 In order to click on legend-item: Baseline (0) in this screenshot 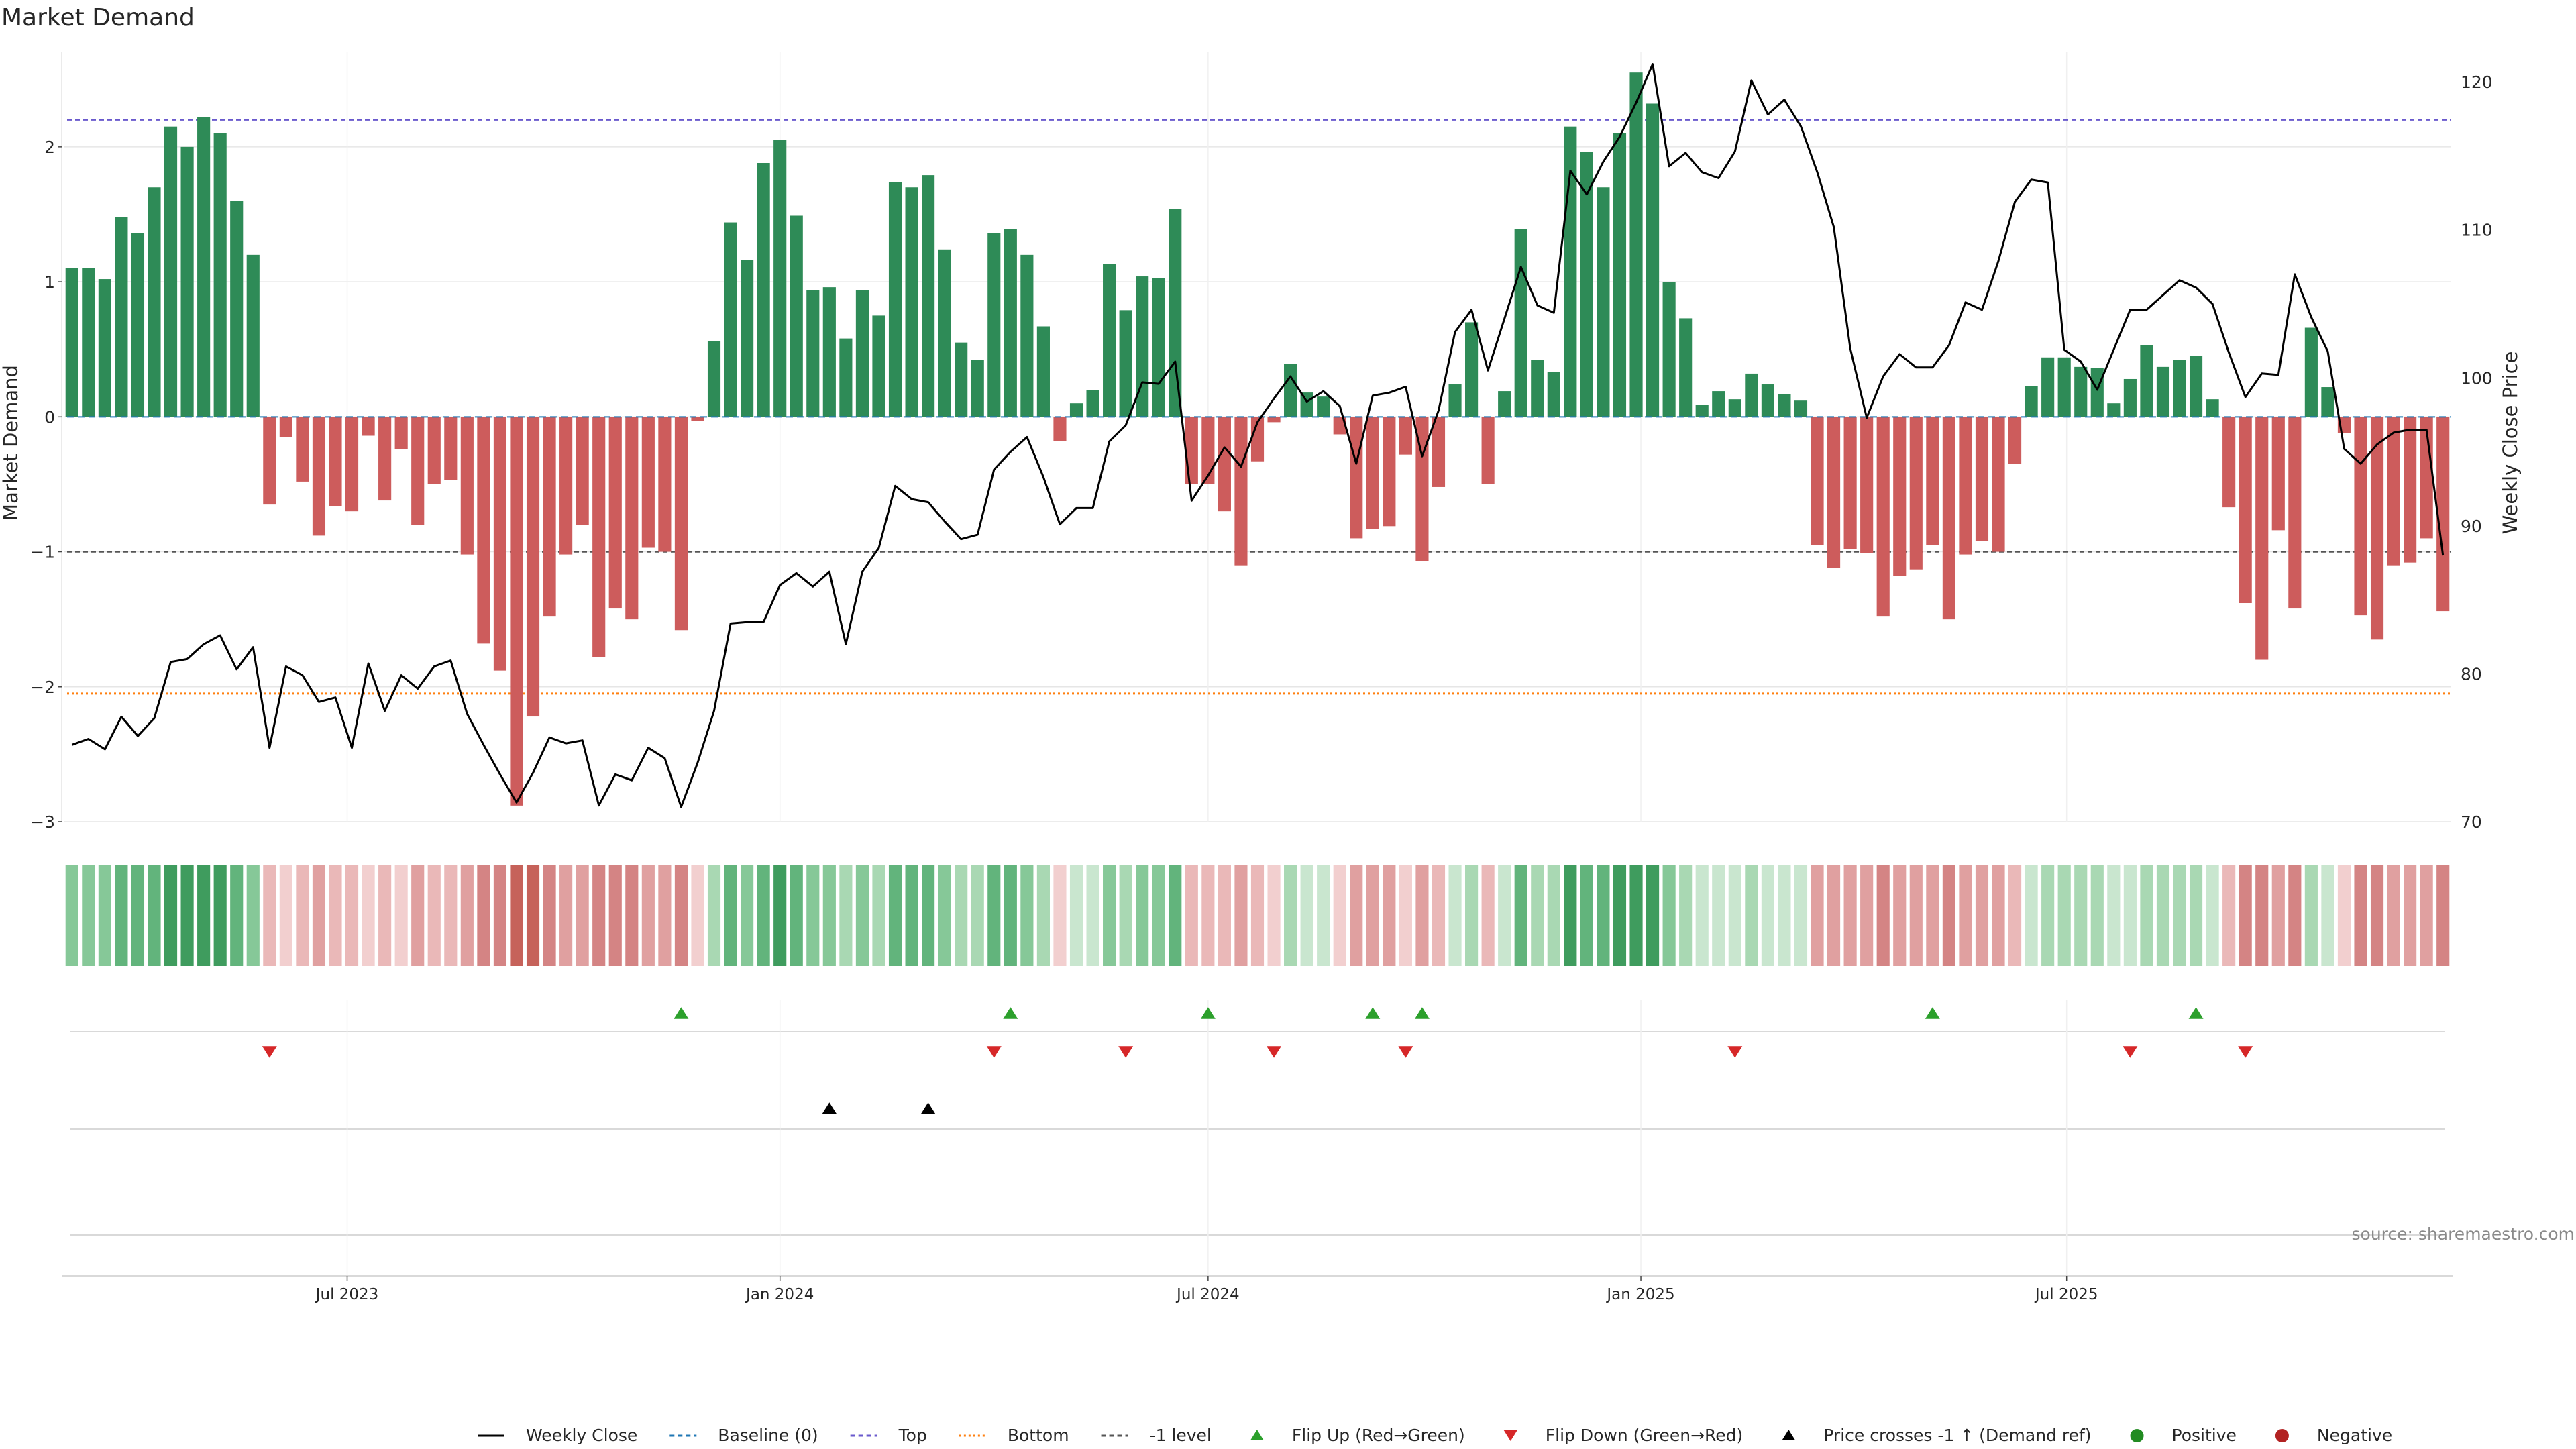, I will do `click(743, 1435)`.